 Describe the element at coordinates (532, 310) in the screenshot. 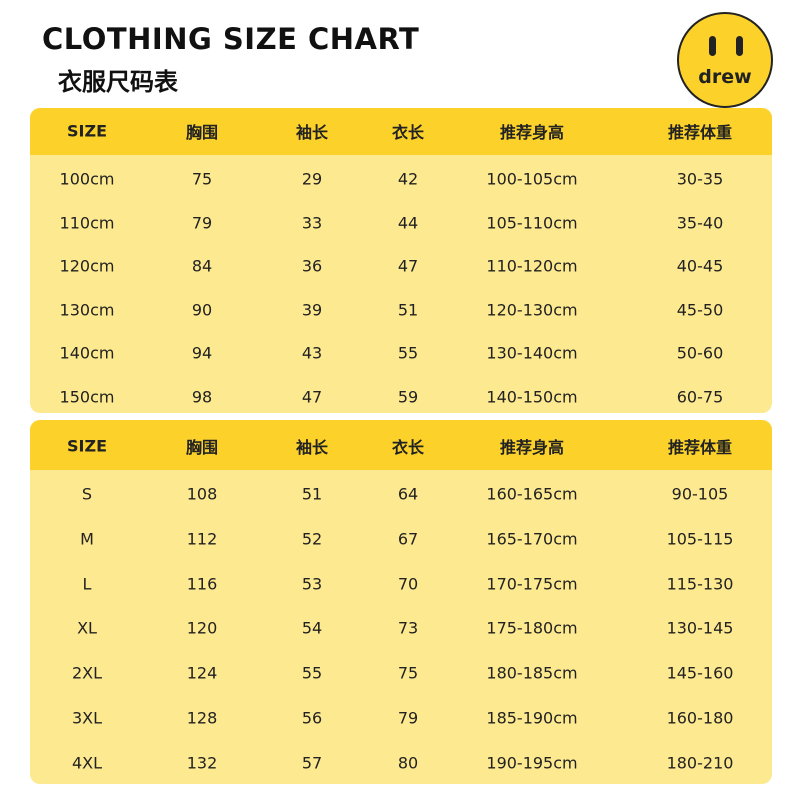

I see `table-cell: 120-130cm` at that location.